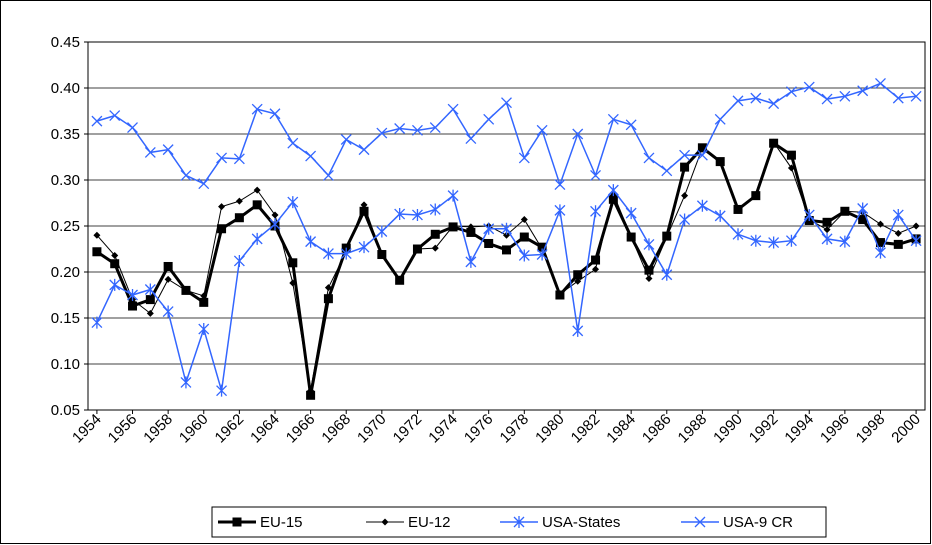  I want to click on legend-label: EU-12, so click(429, 522).